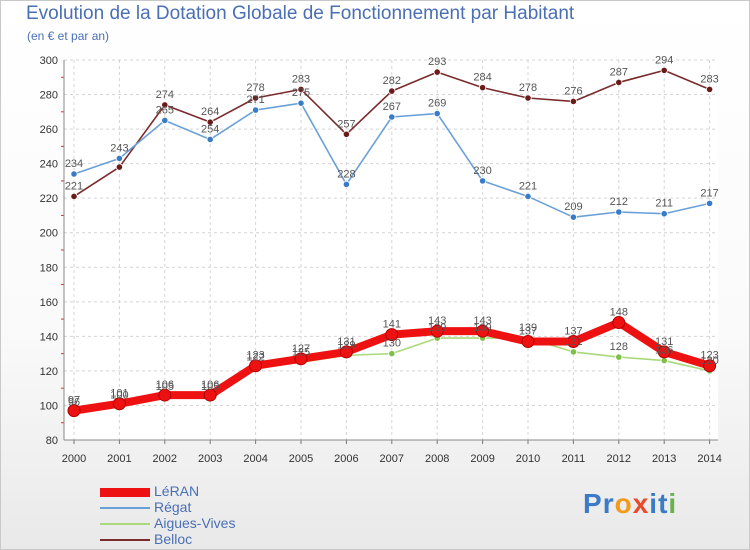  Describe the element at coordinates (664, 459) in the screenshot. I see `x-tick-label: 2013` at that location.